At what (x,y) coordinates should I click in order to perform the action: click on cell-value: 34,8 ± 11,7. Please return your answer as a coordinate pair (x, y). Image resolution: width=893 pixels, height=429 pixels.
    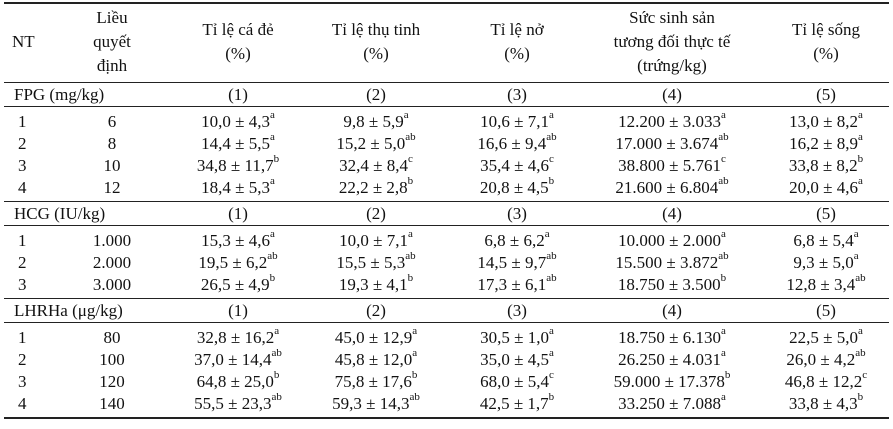
    Looking at the image, I should click on (235, 165).